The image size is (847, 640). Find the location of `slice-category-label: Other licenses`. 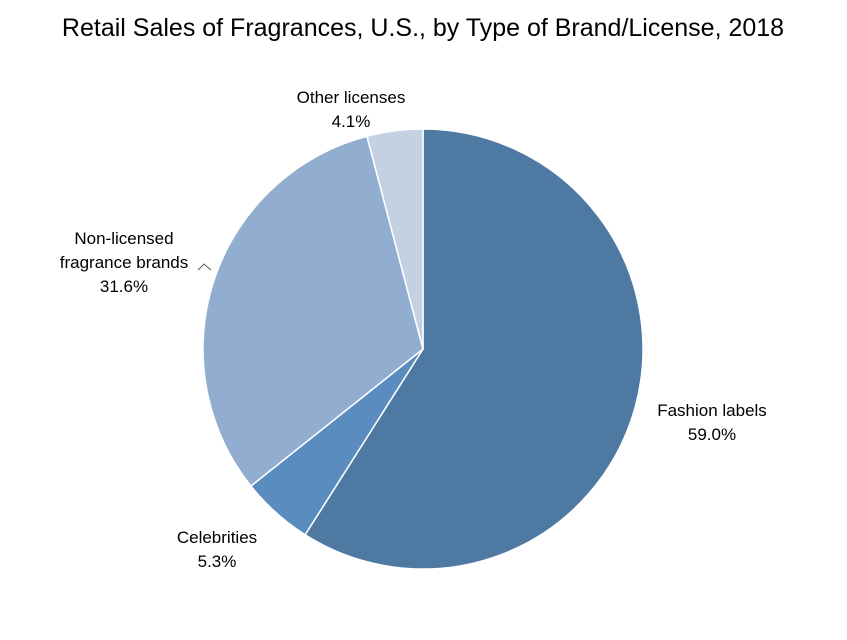

slice-category-label: Other licenses is located at coordinates (351, 97).